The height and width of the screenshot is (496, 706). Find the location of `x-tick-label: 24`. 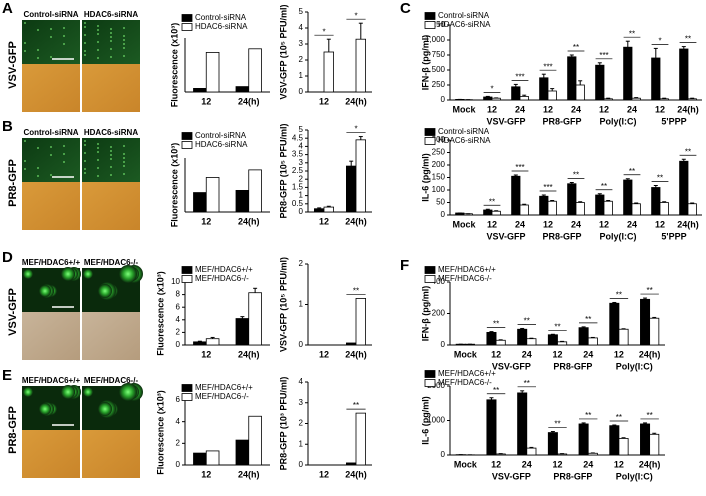

x-tick-label: 24 is located at coordinates (520, 224).